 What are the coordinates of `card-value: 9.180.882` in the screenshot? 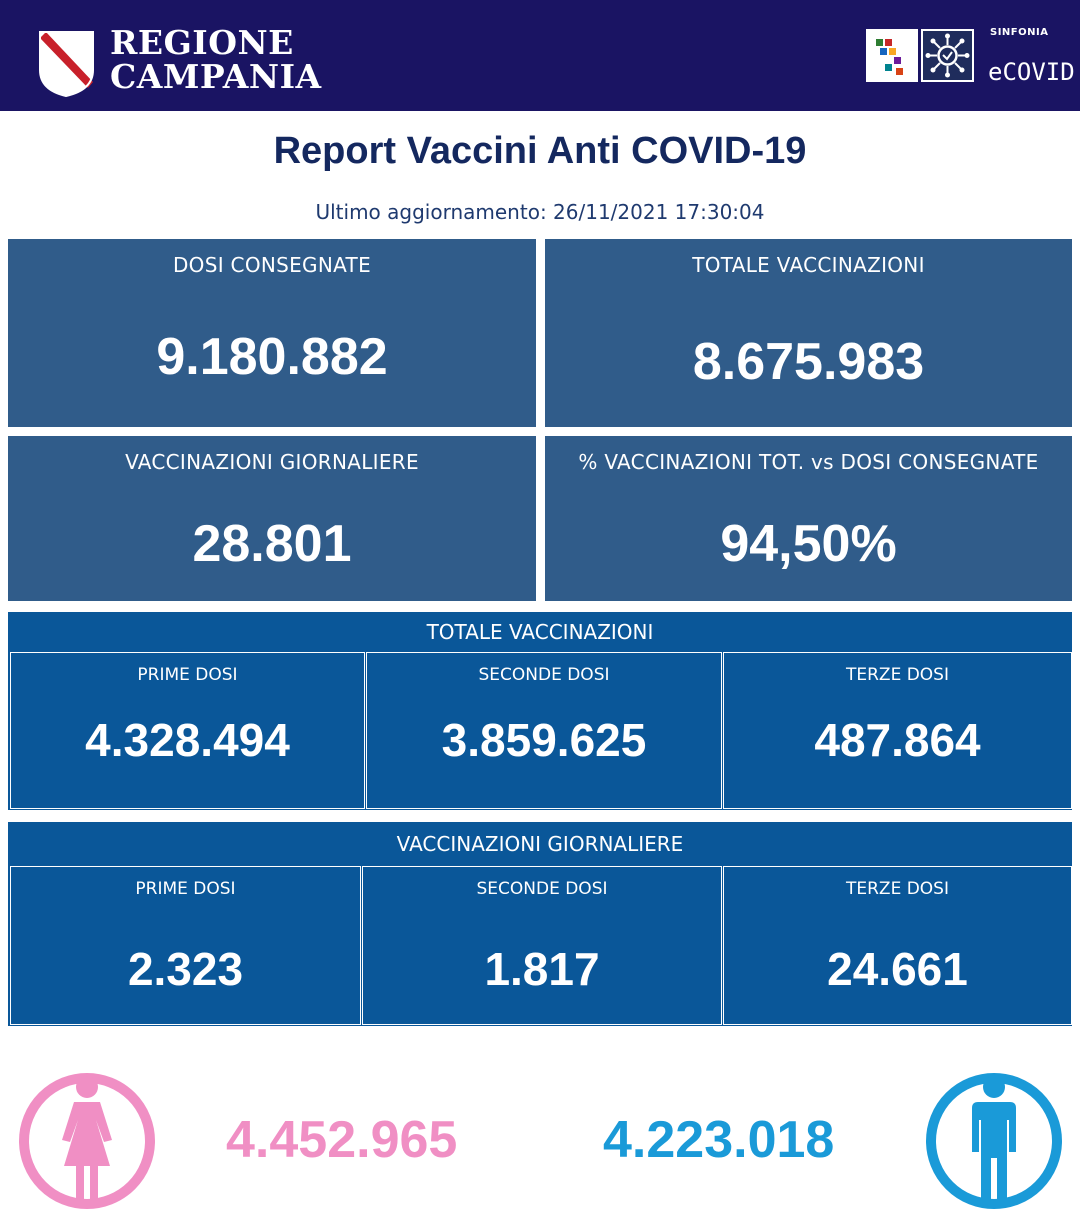 It's located at (272, 357).